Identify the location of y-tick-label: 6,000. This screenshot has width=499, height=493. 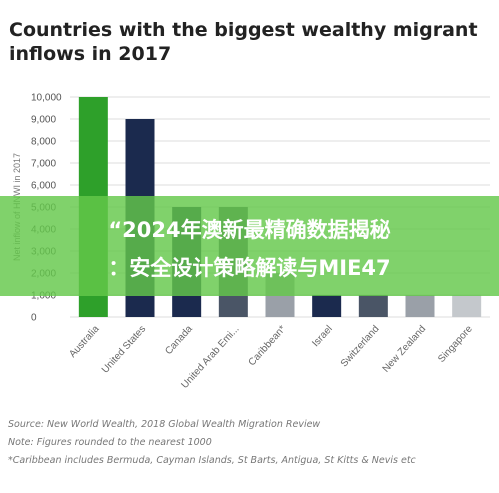
(43, 186).